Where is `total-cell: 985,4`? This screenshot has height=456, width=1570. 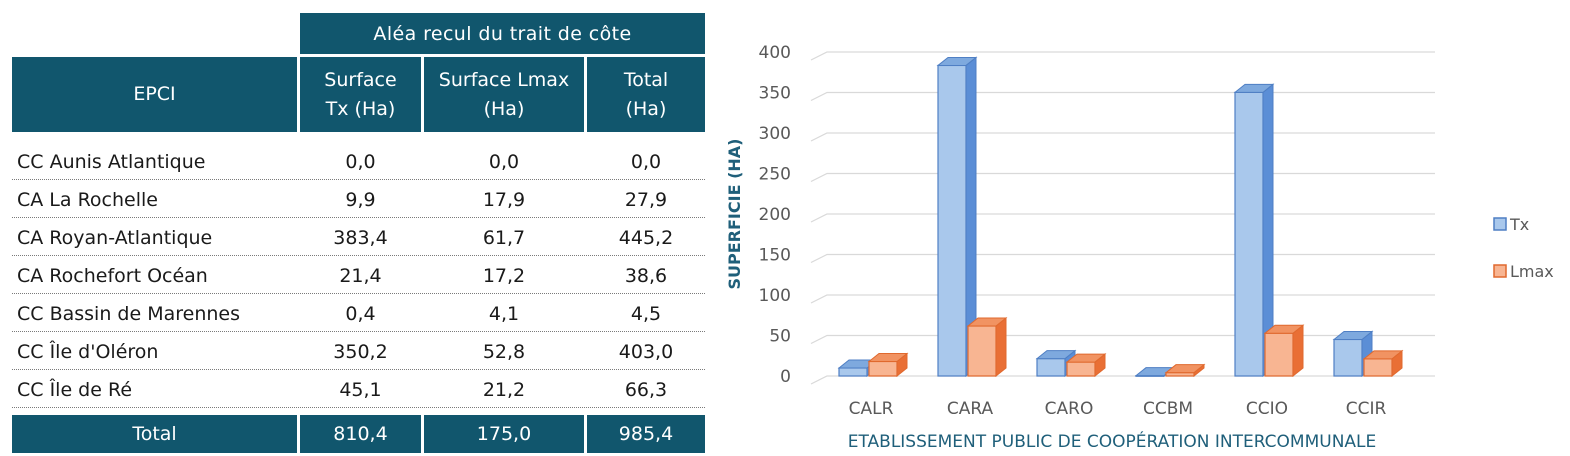 total-cell: 985,4 is located at coordinates (646, 434).